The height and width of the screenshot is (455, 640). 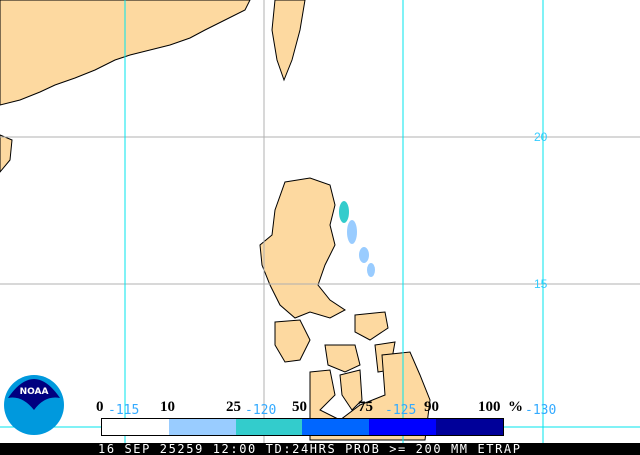 I want to click on luzon, so click(x=302, y=248).